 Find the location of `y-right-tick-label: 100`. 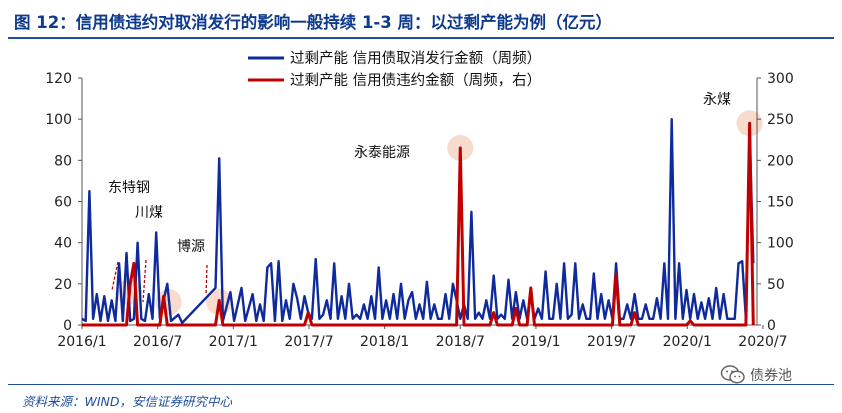

y-right-tick-label: 100 is located at coordinates (780, 244).